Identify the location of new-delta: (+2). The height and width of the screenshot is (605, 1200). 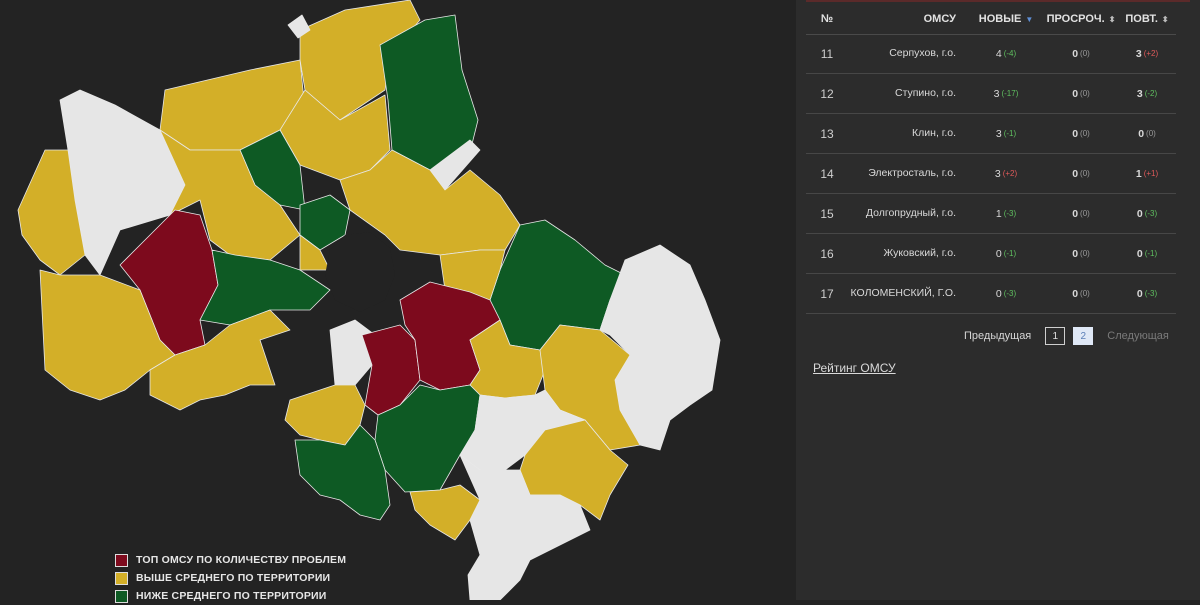
(1010, 173).